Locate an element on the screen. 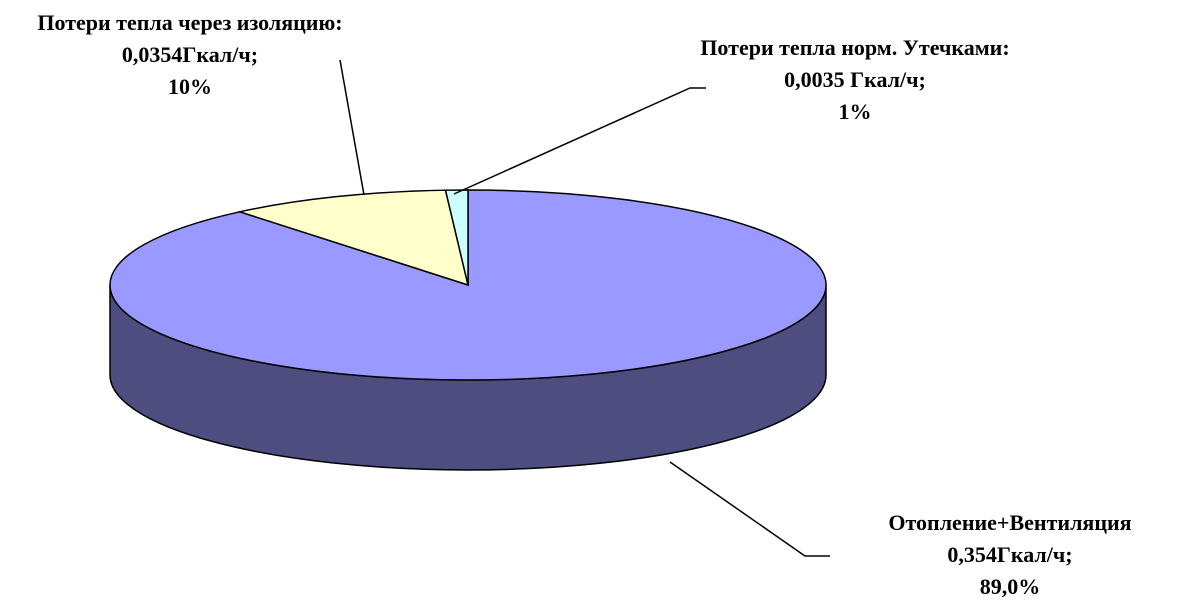 The height and width of the screenshot is (613, 1189). label-percent: 1% is located at coordinates (855, 111).